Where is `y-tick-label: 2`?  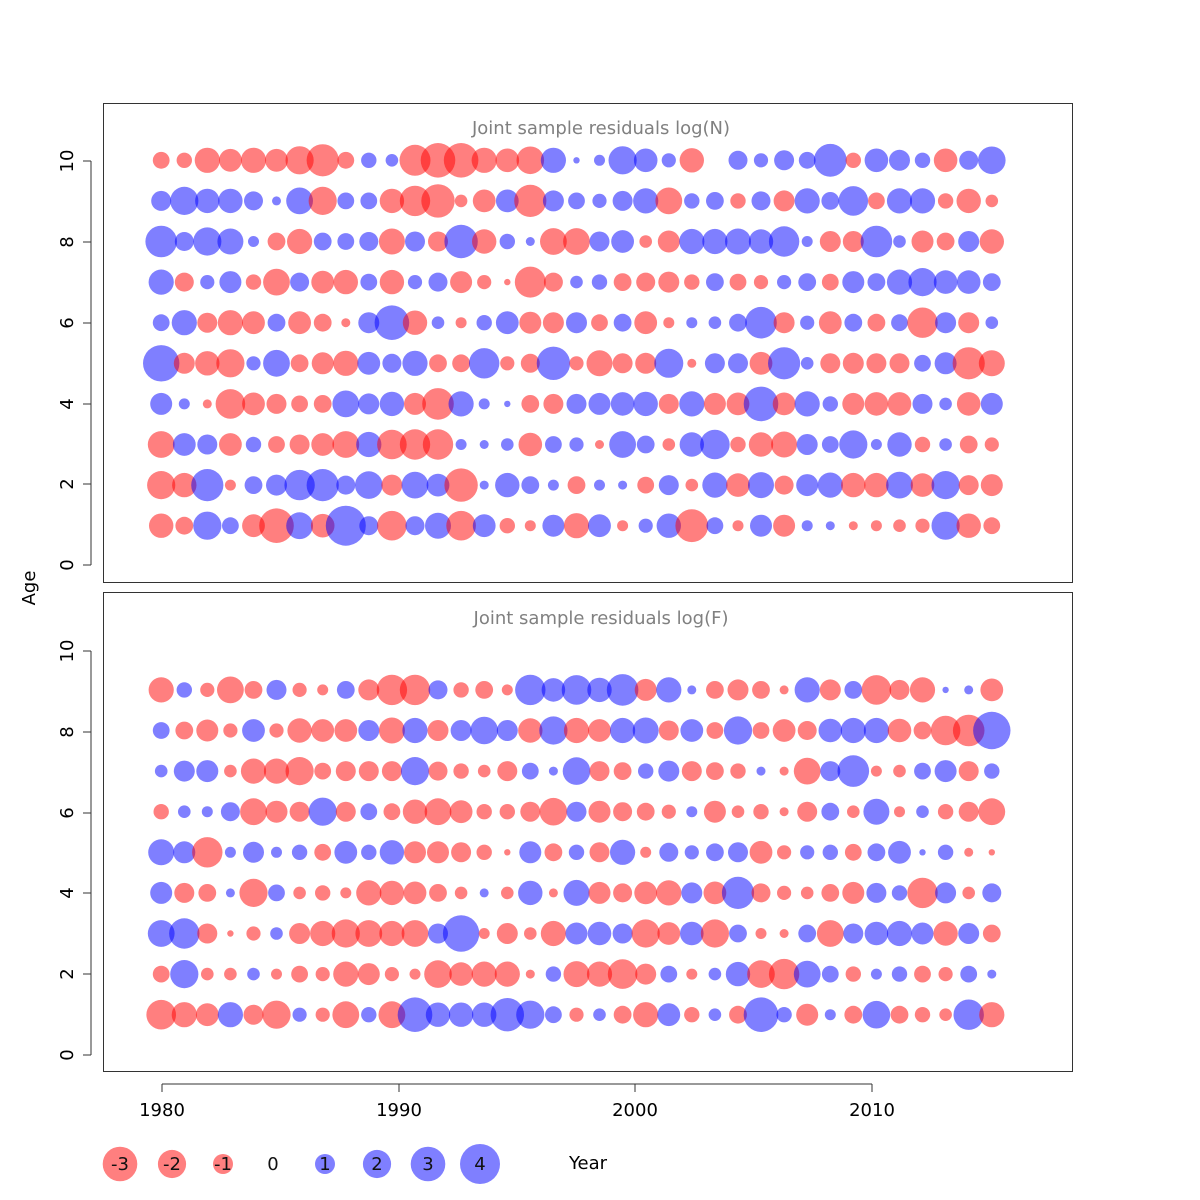 y-tick-label: 2 is located at coordinates (67, 973).